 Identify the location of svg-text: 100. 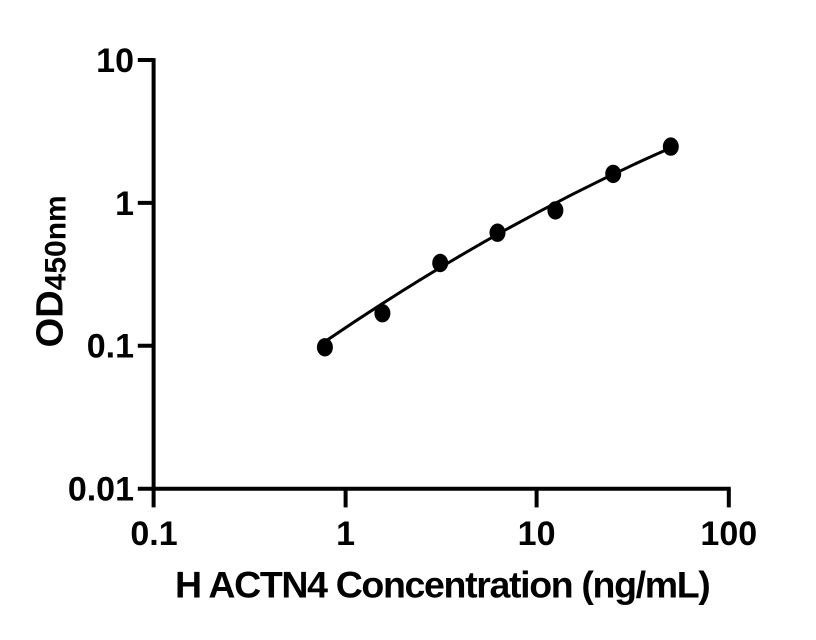
(728, 534).